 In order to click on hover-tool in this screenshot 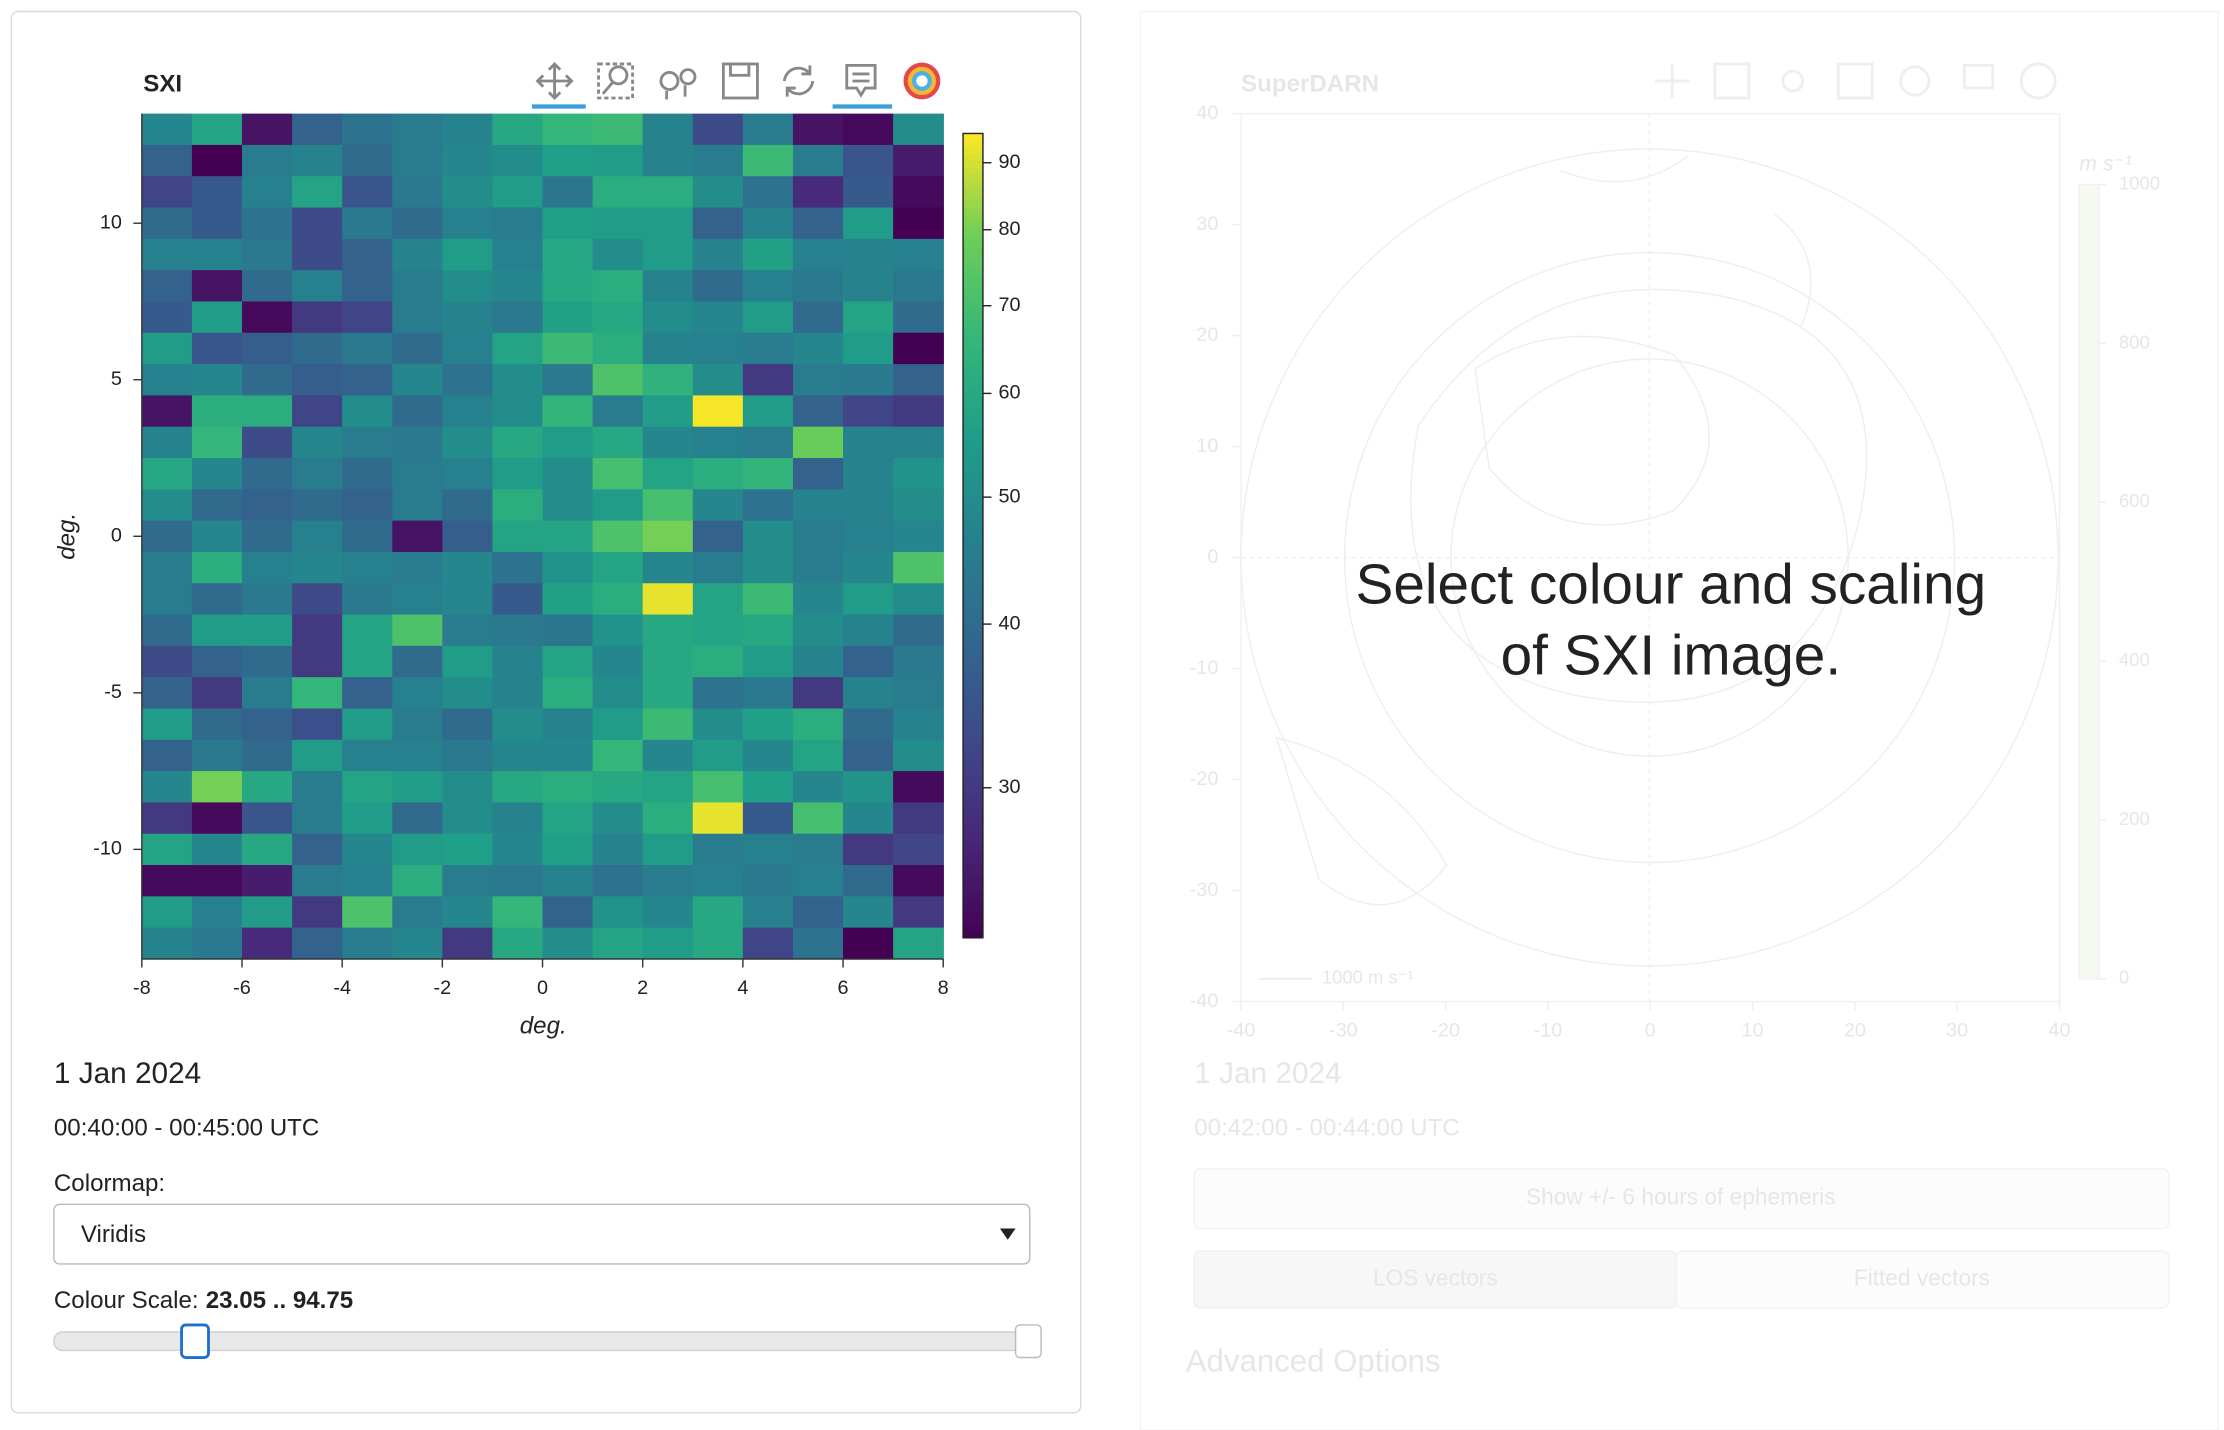, I will do `click(861, 80)`.